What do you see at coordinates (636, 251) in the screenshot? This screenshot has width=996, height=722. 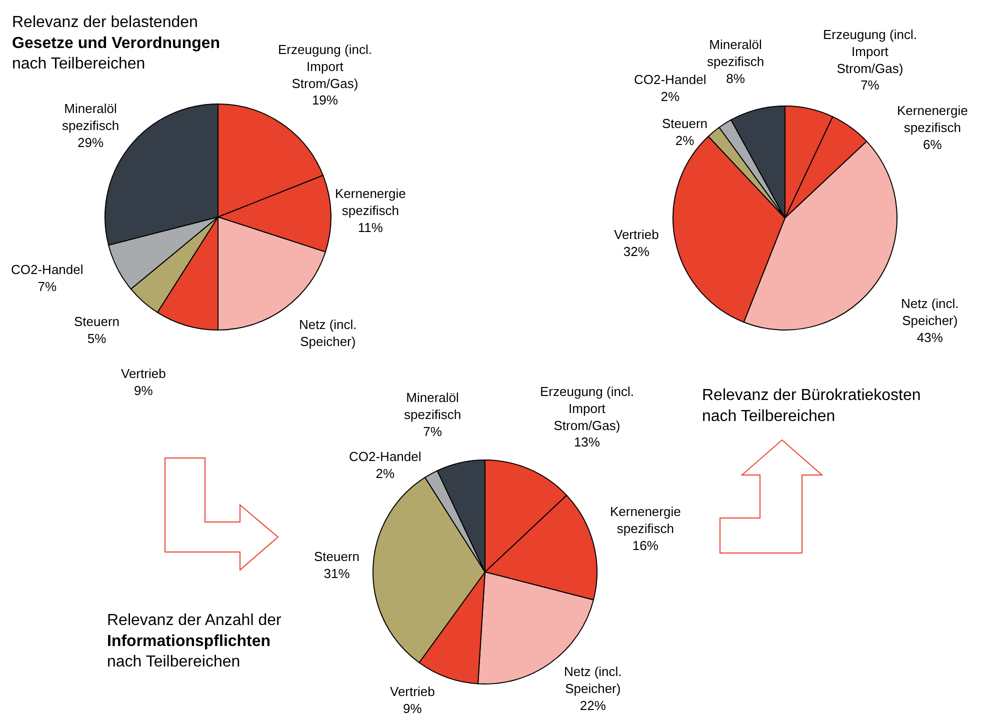 I see `data-label: 32%` at bounding box center [636, 251].